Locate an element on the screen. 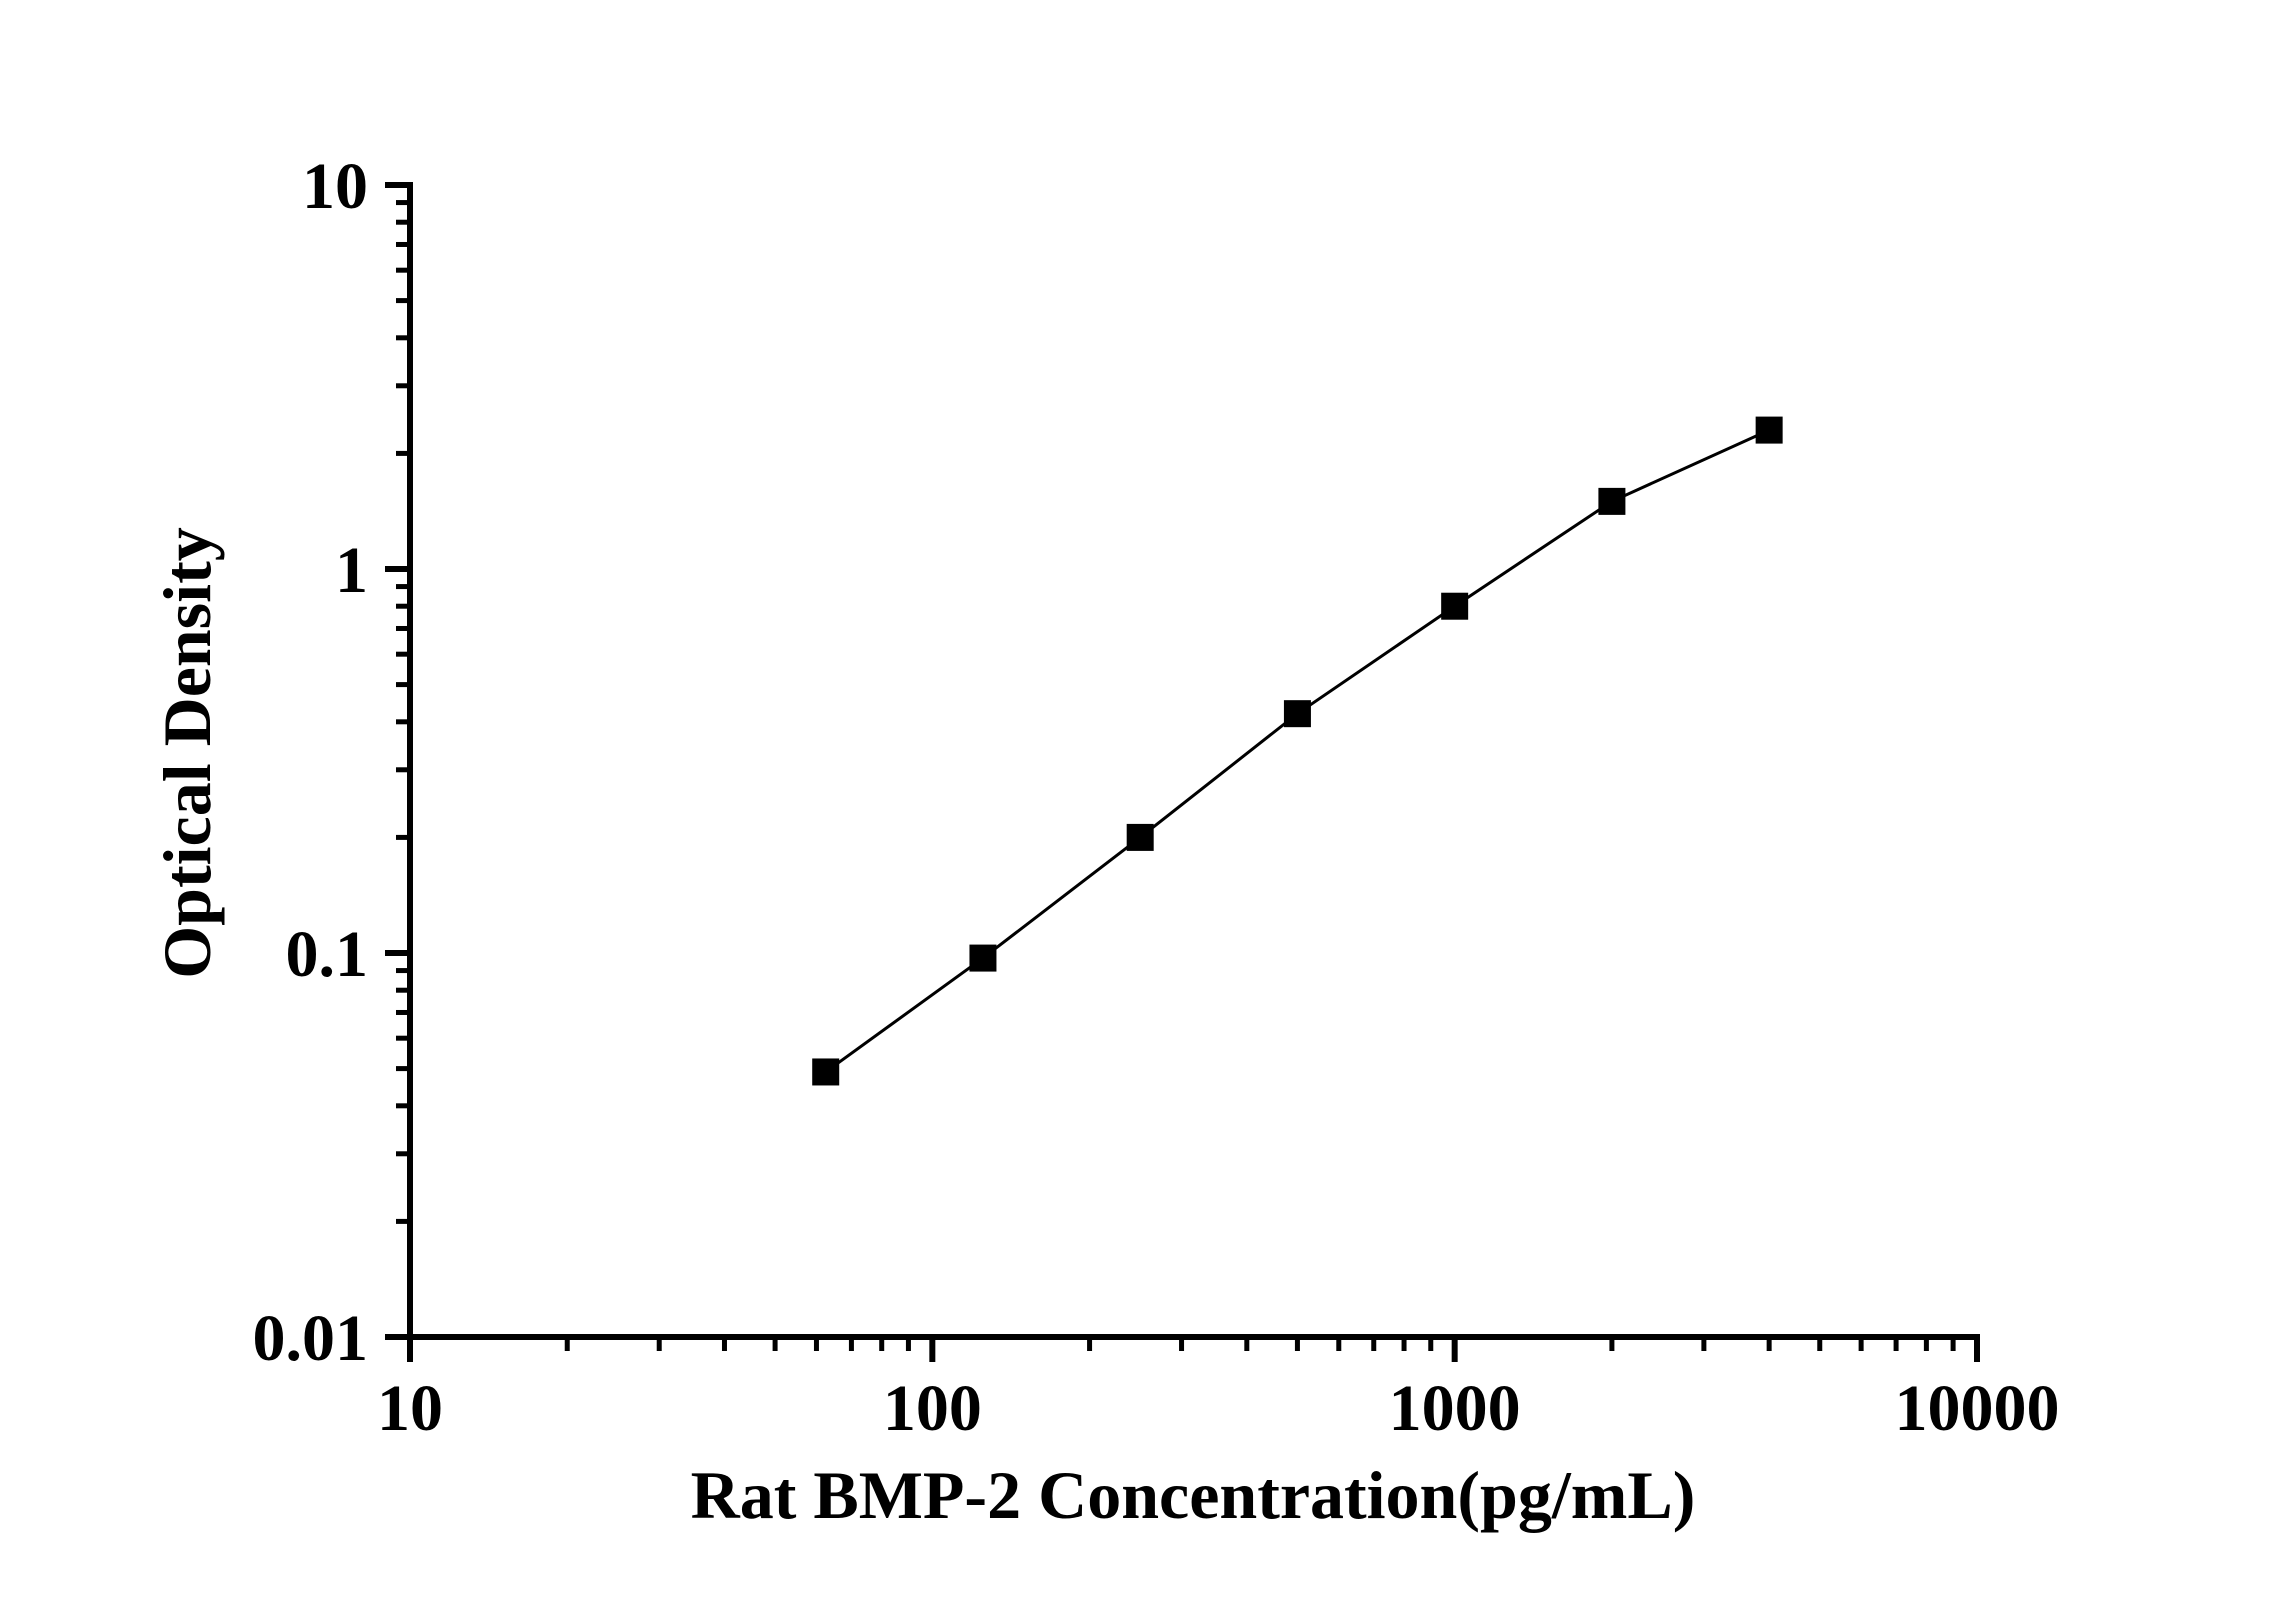  x-tick-label: 1000 is located at coordinates (1455, 1408).